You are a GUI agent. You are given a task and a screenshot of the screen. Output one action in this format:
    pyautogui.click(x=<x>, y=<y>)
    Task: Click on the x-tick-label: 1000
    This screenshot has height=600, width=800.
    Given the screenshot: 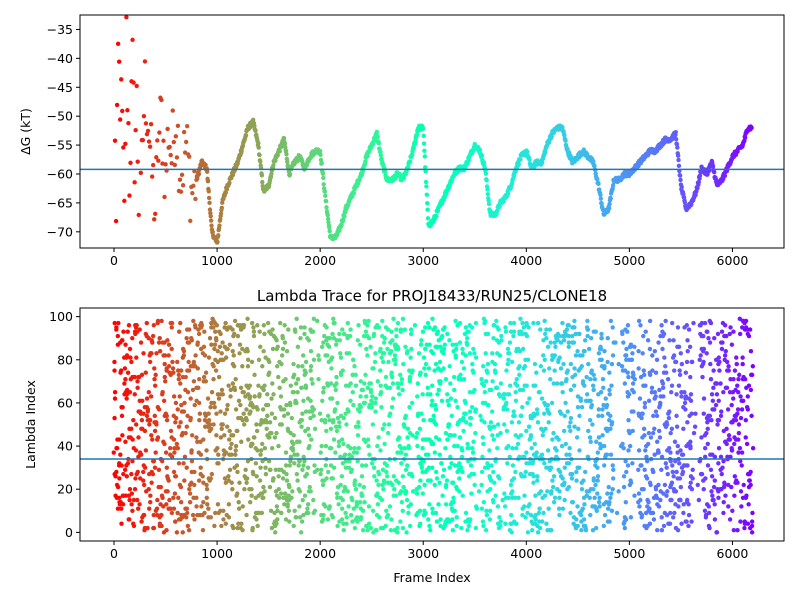 What is the action you would take?
    pyautogui.click(x=217, y=553)
    